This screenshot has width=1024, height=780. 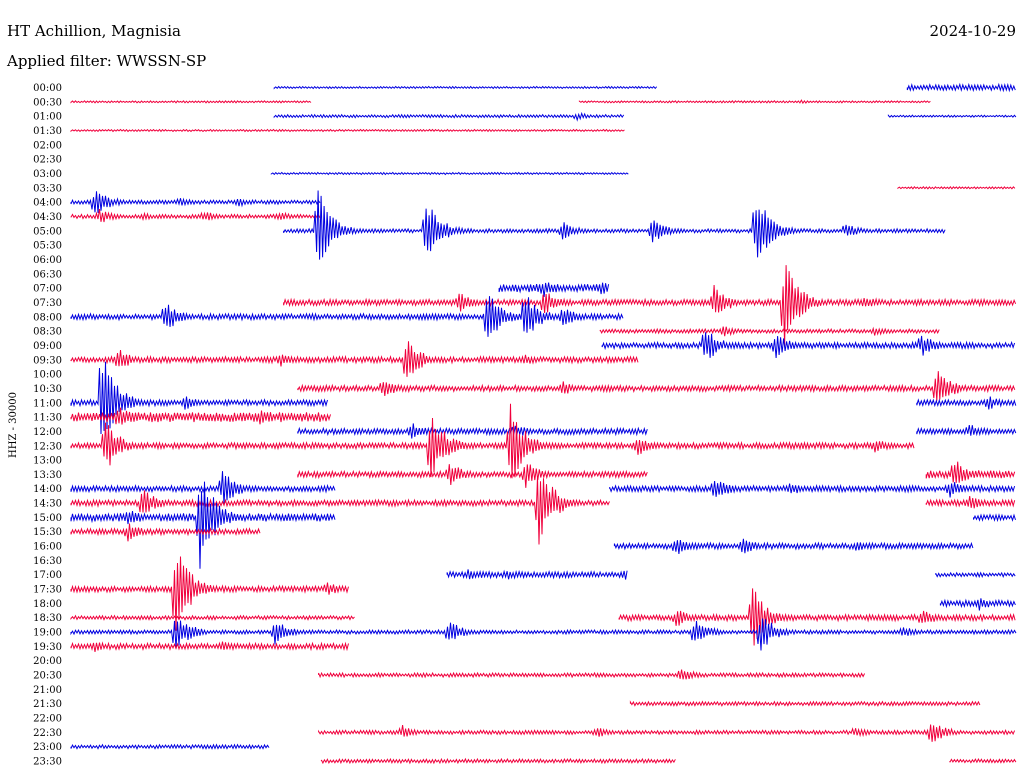 What do you see at coordinates (47, 661) in the screenshot?
I see `time-tick-label: 20:00` at bounding box center [47, 661].